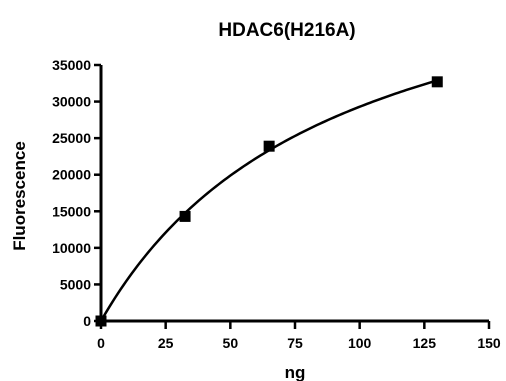  I want to click on y-tick-label: 15000, so click(71, 211).